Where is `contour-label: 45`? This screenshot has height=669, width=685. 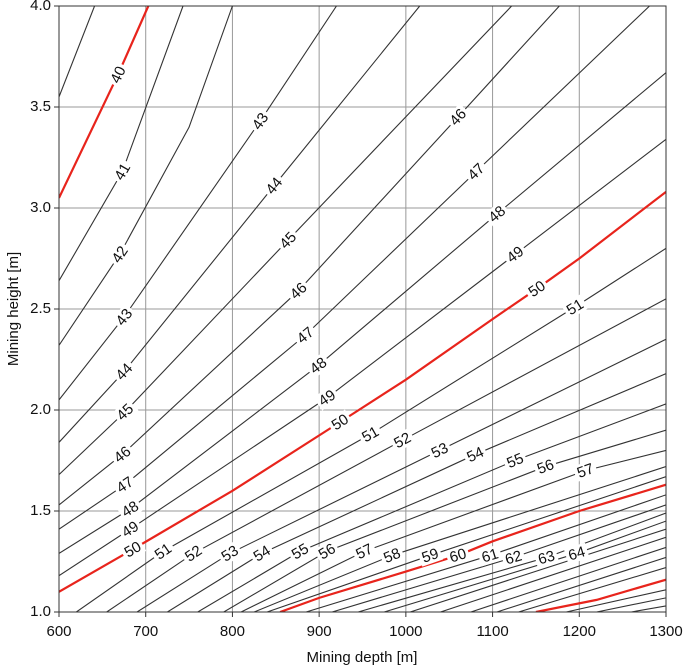
contour-label: 45 is located at coordinates (125, 412).